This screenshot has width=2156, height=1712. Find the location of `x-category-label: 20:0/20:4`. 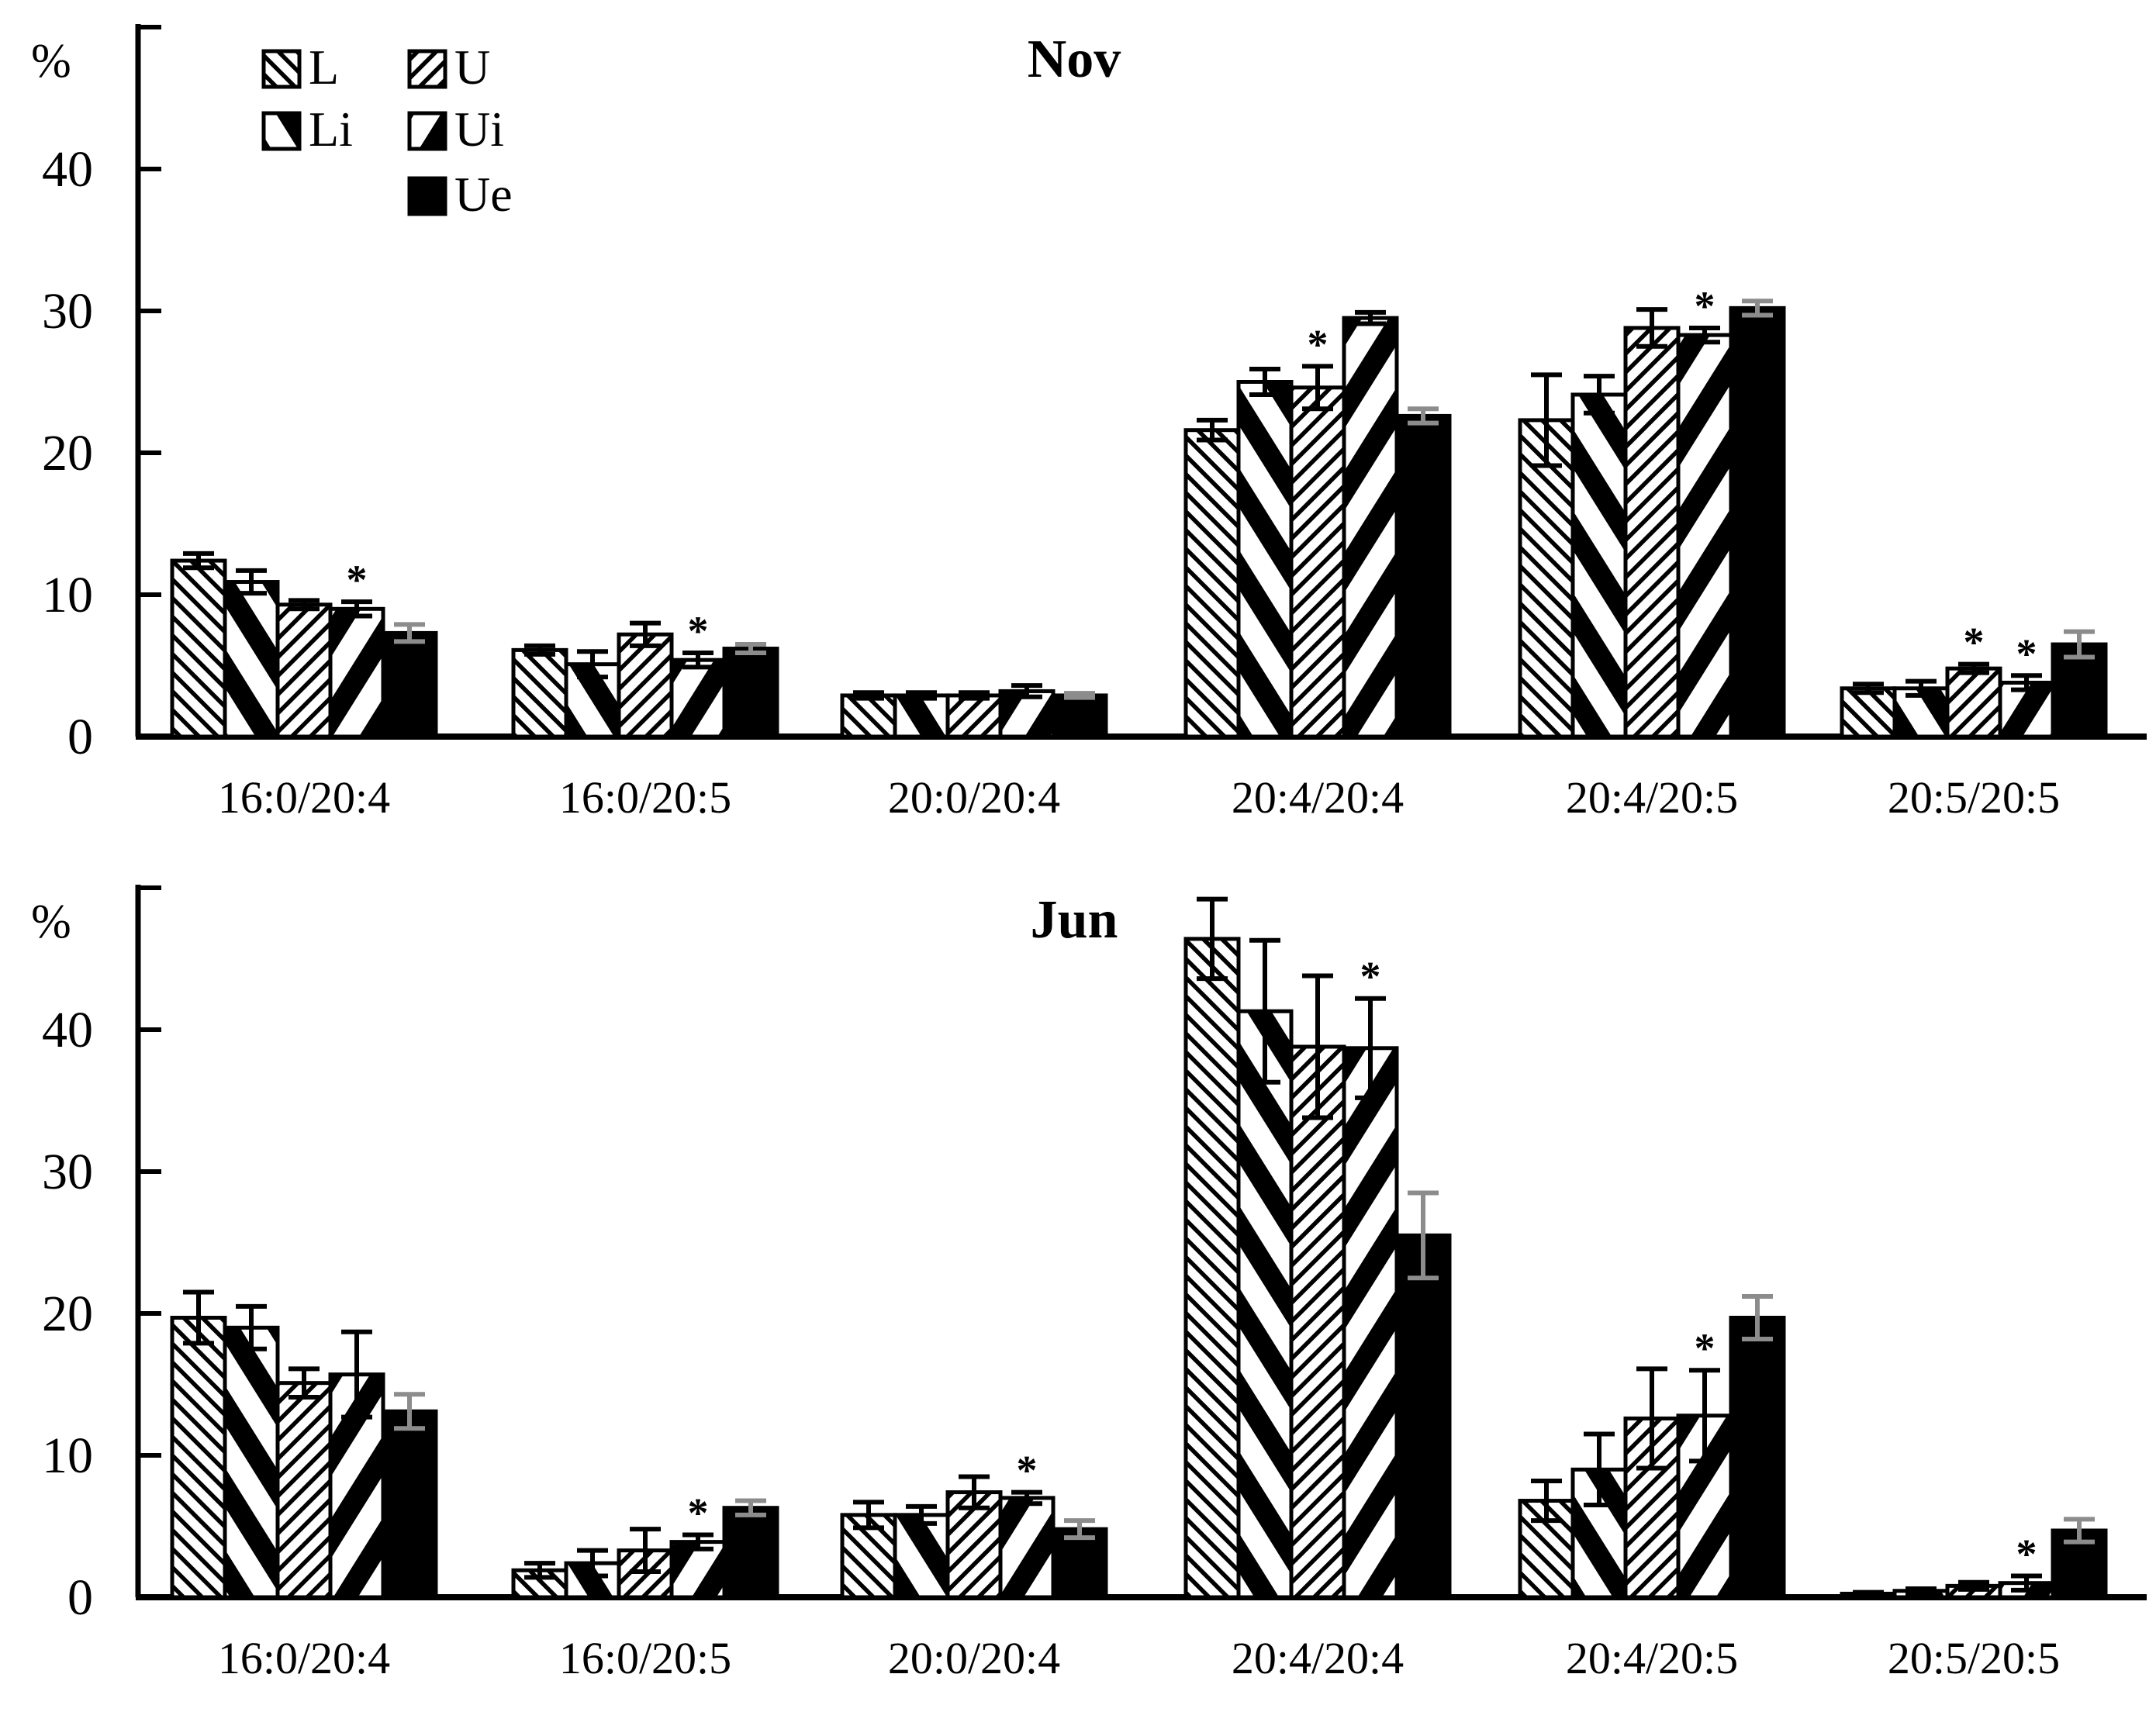

x-category-label: 20:0/20:4 is located at coordinates (974, 797).